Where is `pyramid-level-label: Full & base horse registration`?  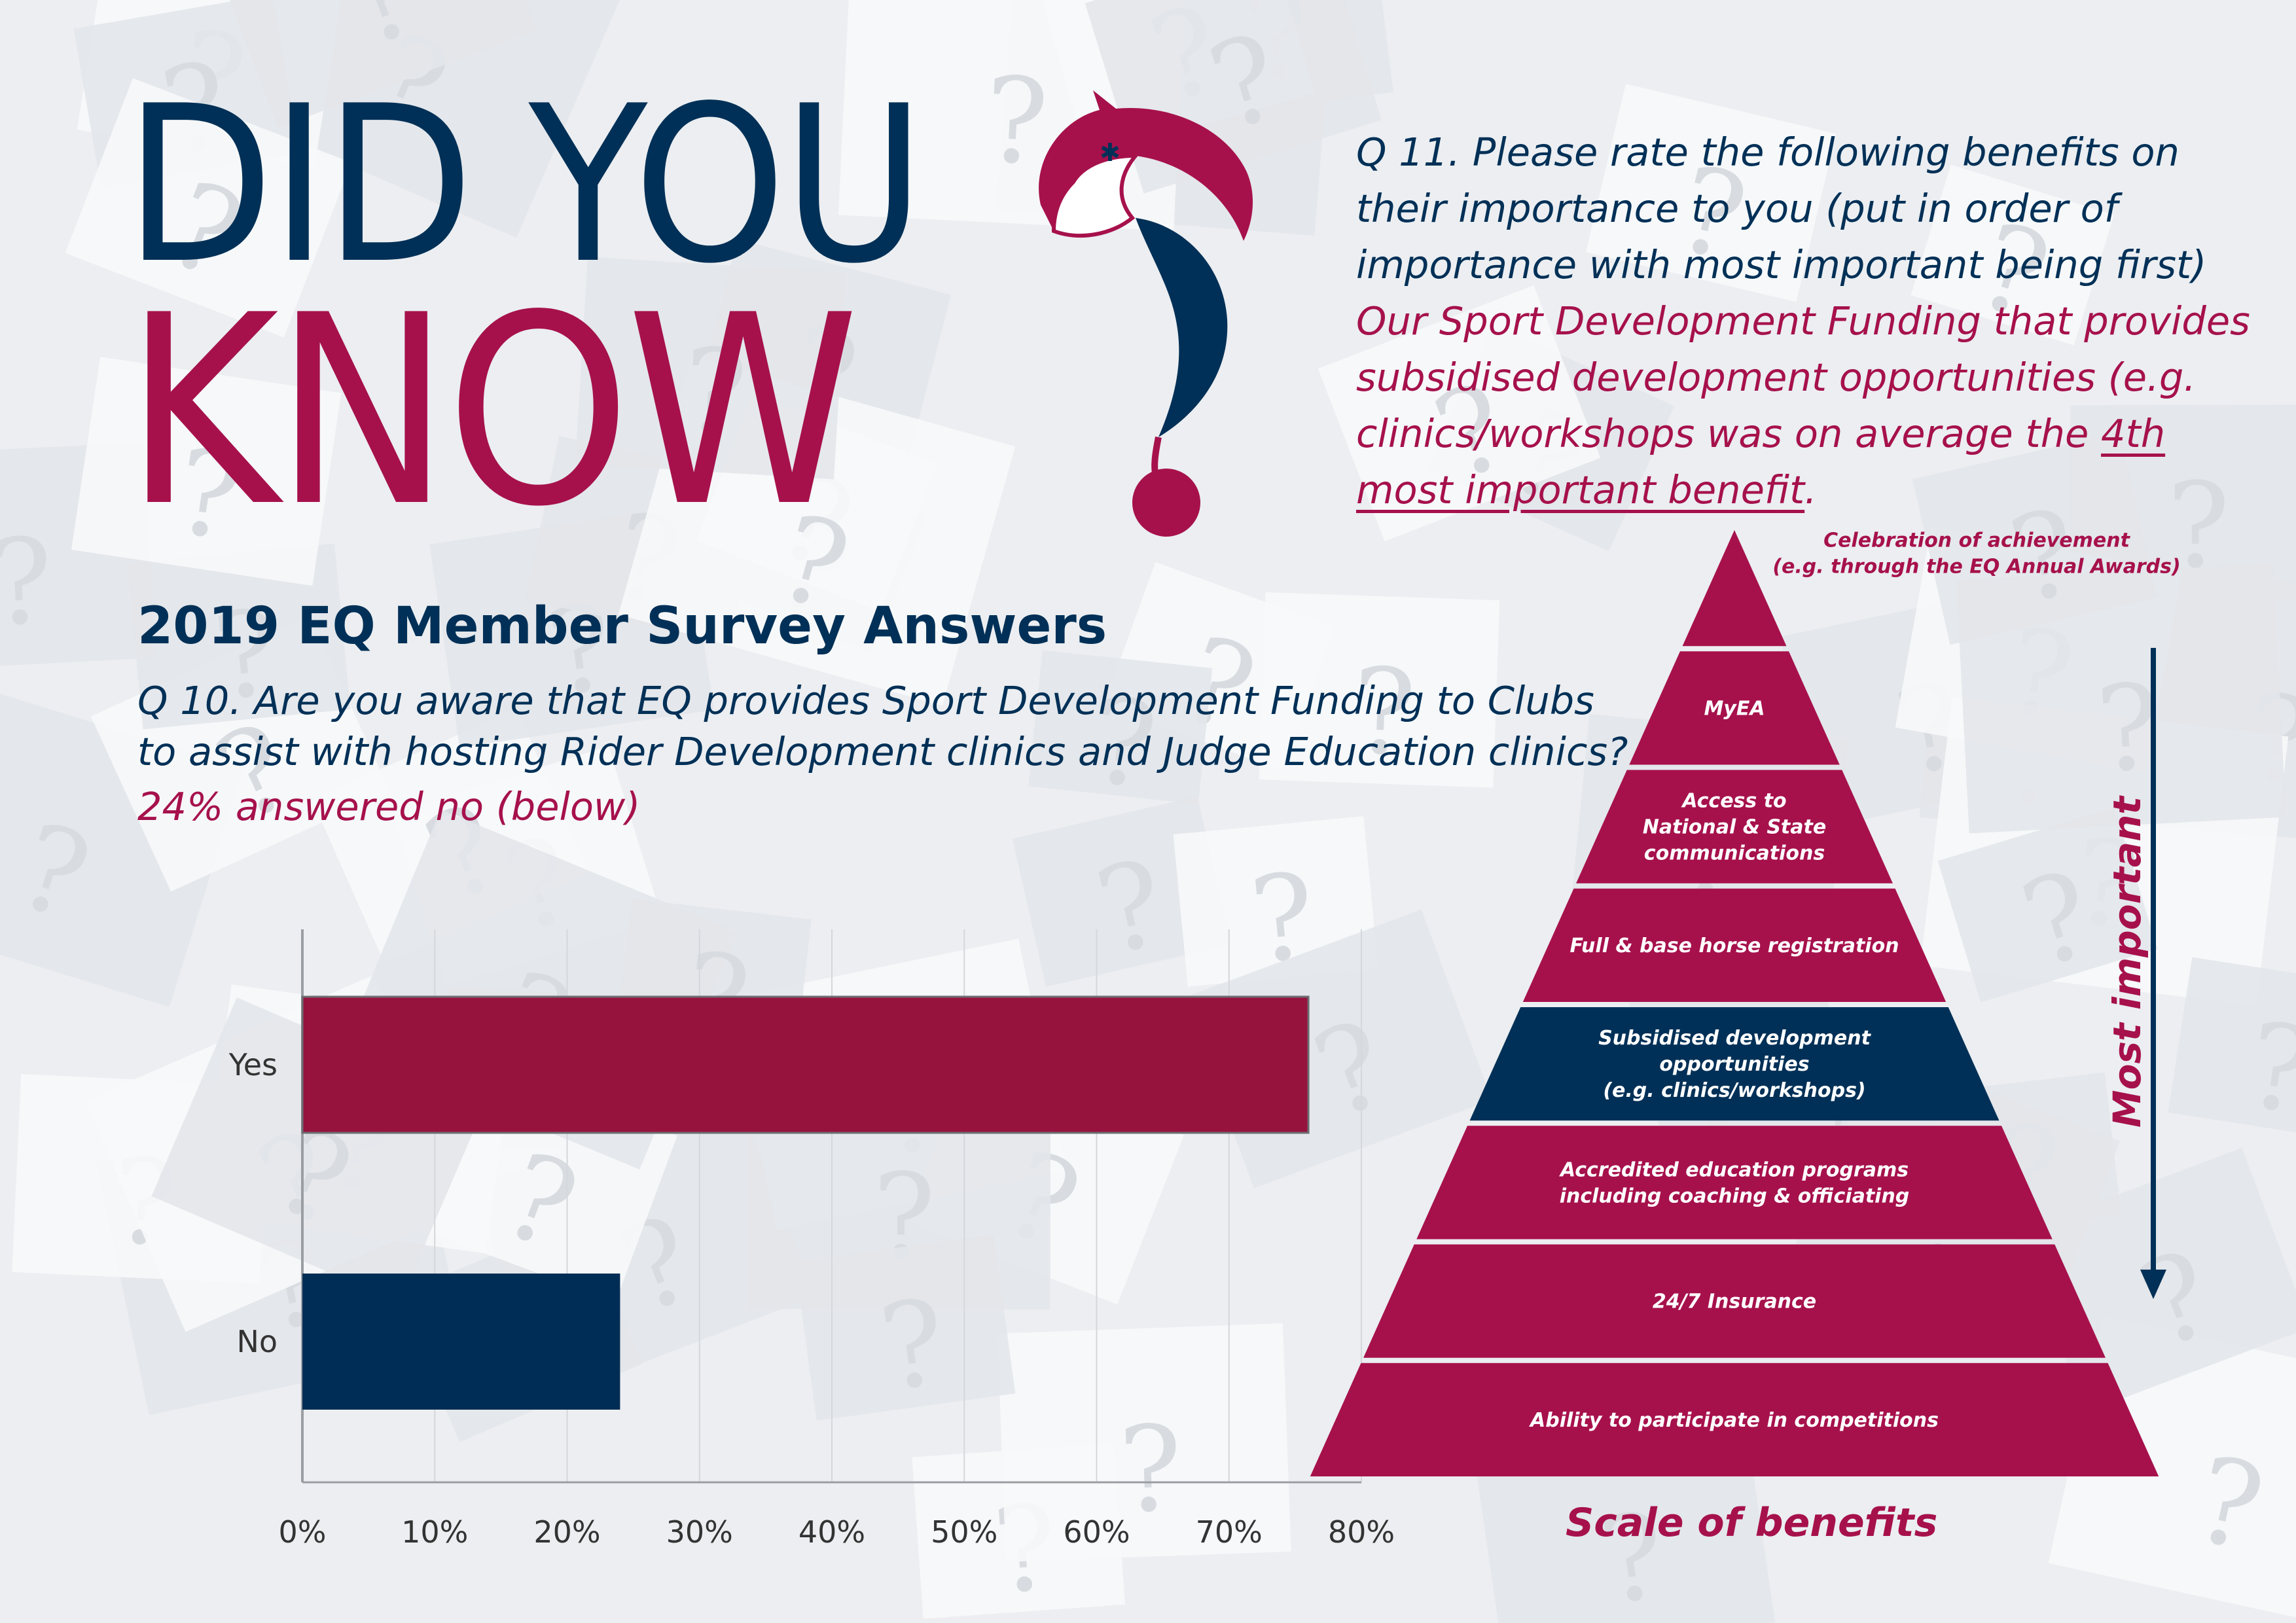
pyramid-level-label: Full & base horse registration is located at coordinates (1734, 946).